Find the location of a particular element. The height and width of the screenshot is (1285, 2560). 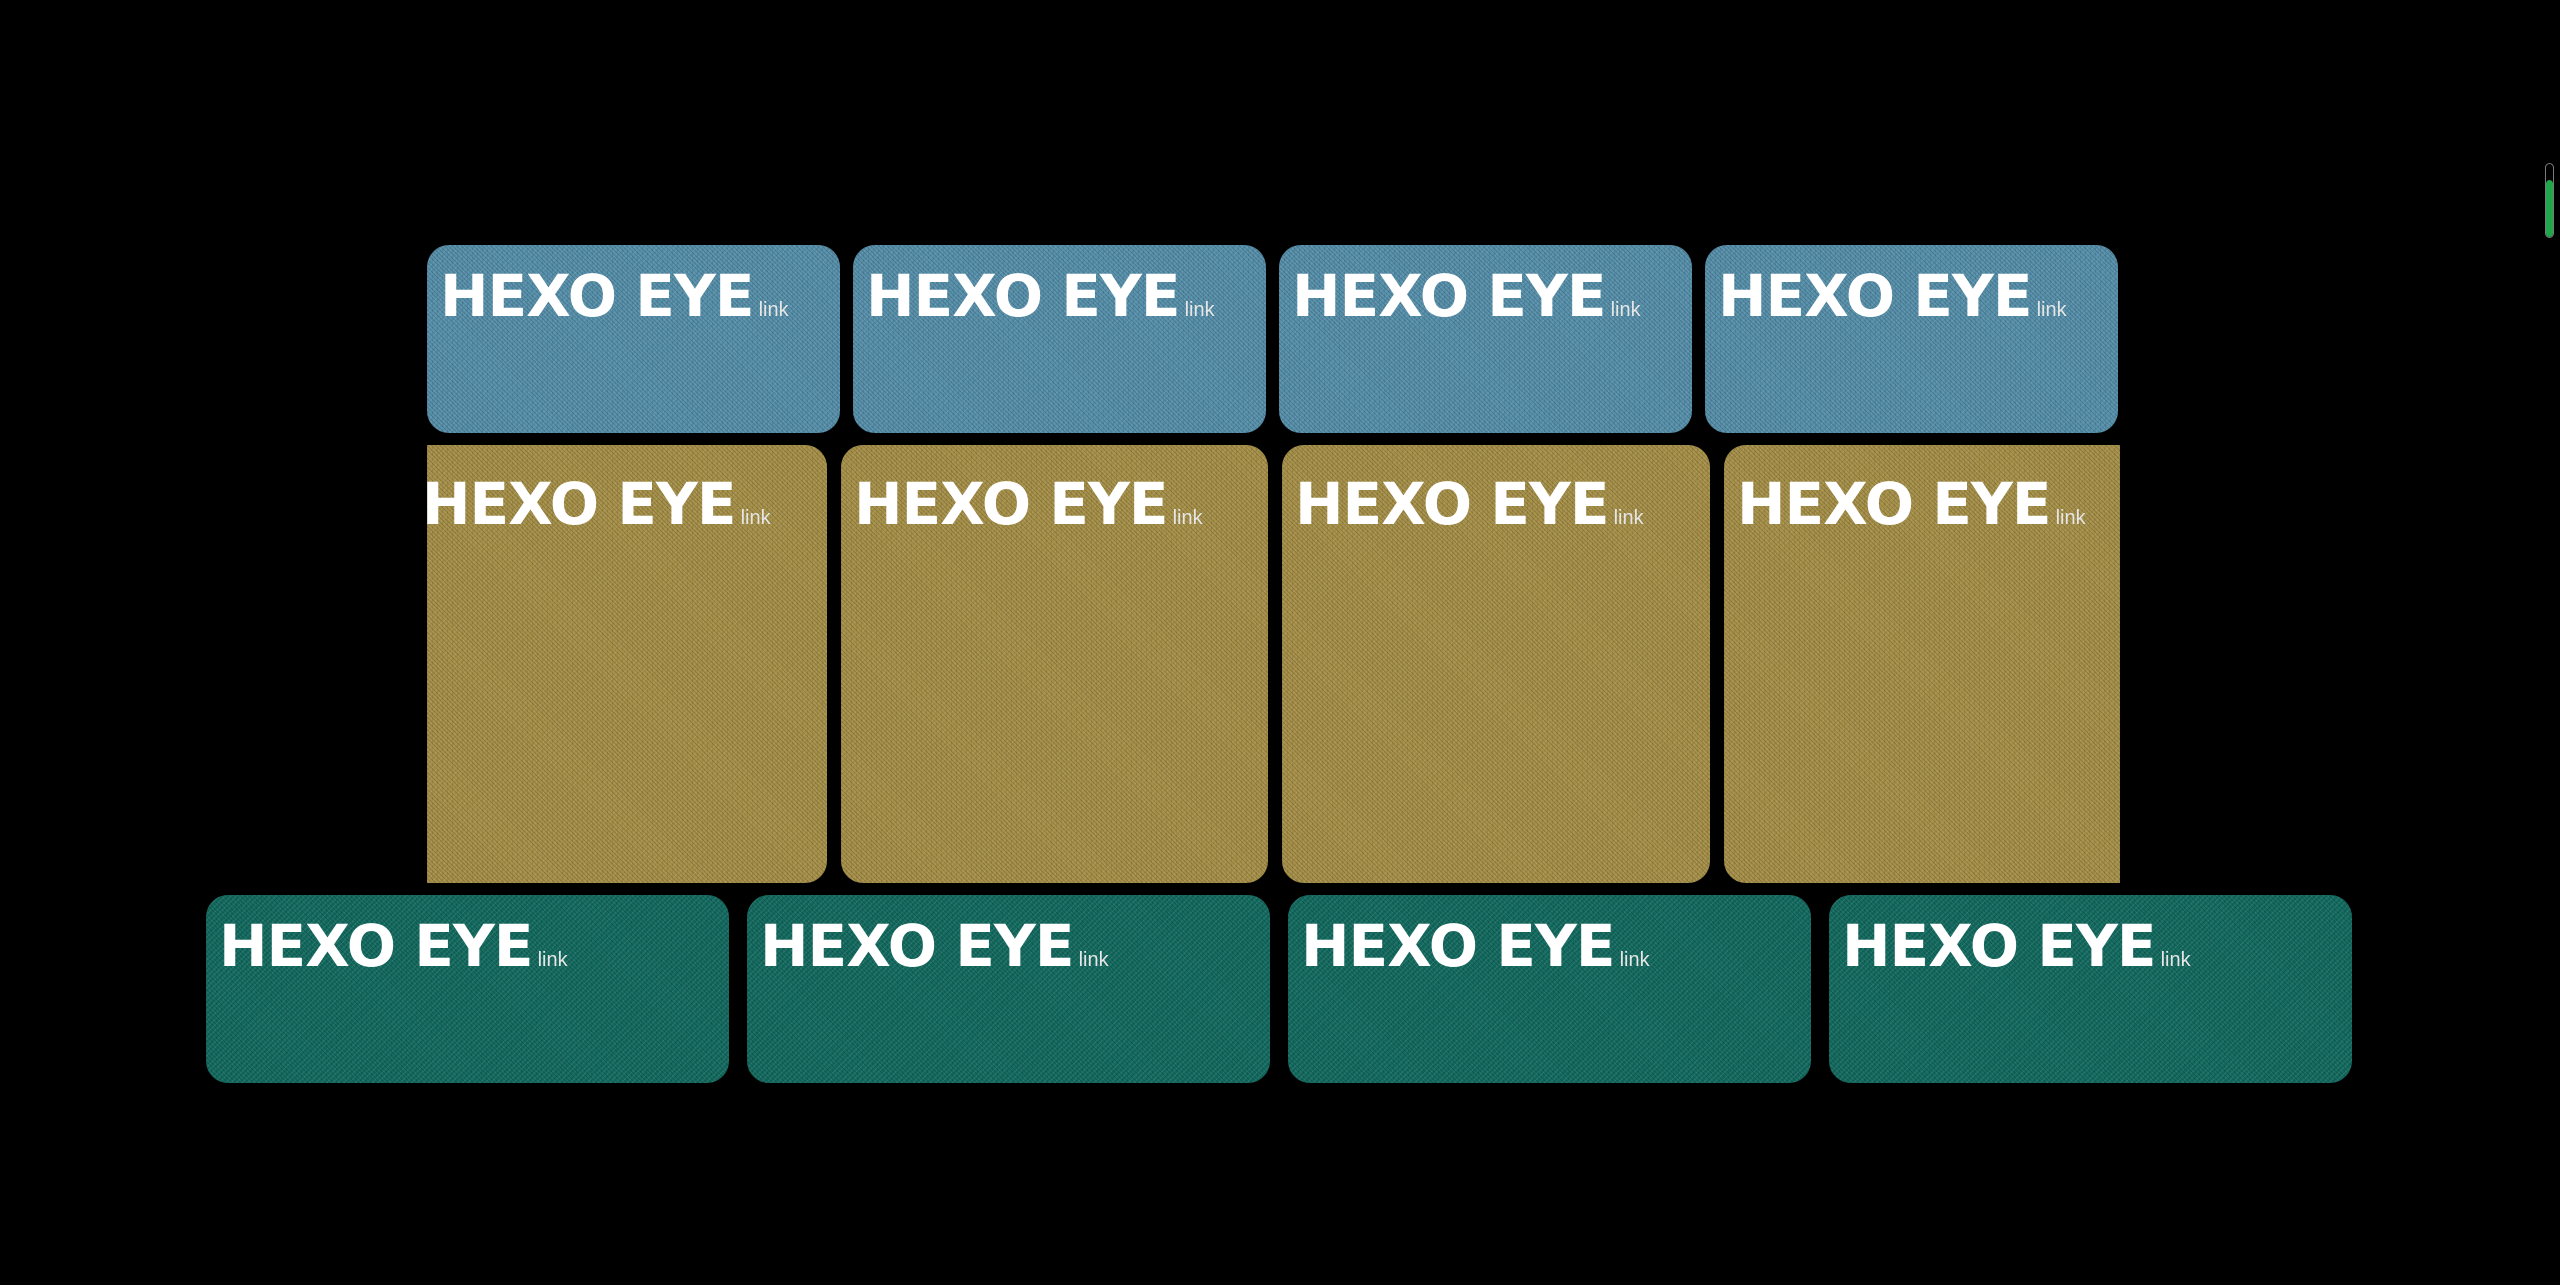

card-gold-3: HEXO EYE link is located at coordinates (1496, 664).